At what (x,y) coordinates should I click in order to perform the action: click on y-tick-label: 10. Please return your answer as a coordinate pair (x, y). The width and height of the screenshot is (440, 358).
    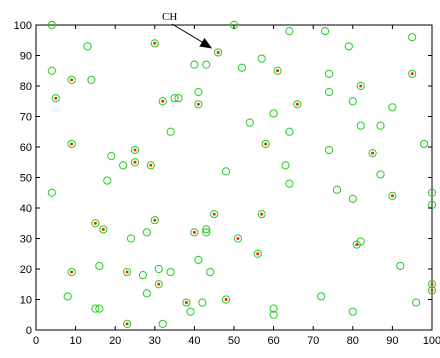
    Looking at the image, I should click on (26, 301).